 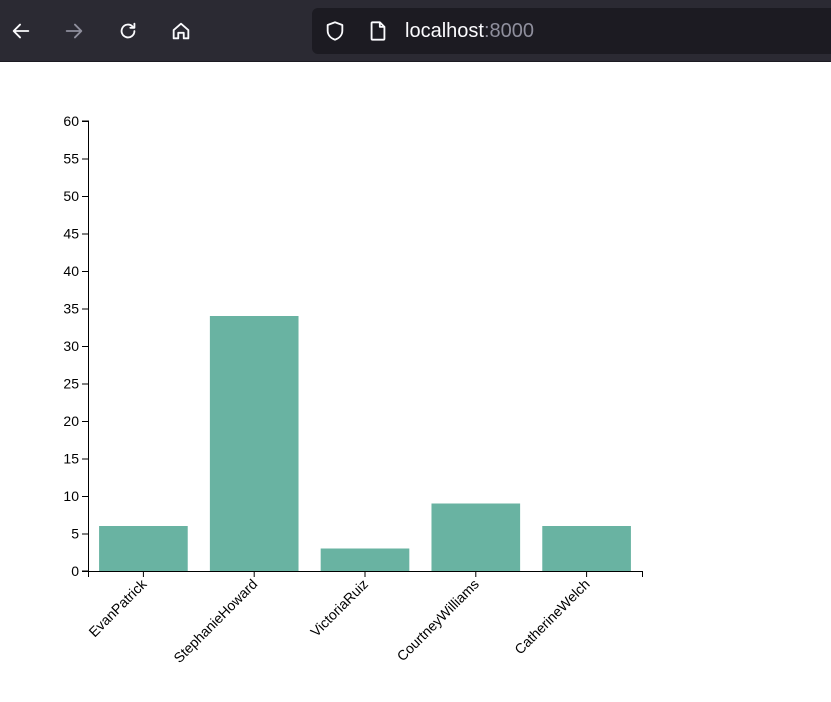 What do you see at coordinates (438, 620) in the screenshot?
I see `x-tick-label: CourtneyWilliams` at bounding box center [438, 620].